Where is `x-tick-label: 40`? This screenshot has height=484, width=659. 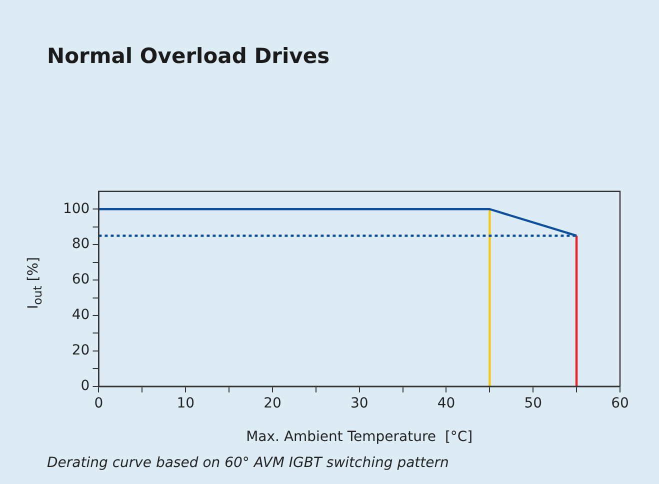
x-tick-label: 40 is located at coordinates (446, 403).